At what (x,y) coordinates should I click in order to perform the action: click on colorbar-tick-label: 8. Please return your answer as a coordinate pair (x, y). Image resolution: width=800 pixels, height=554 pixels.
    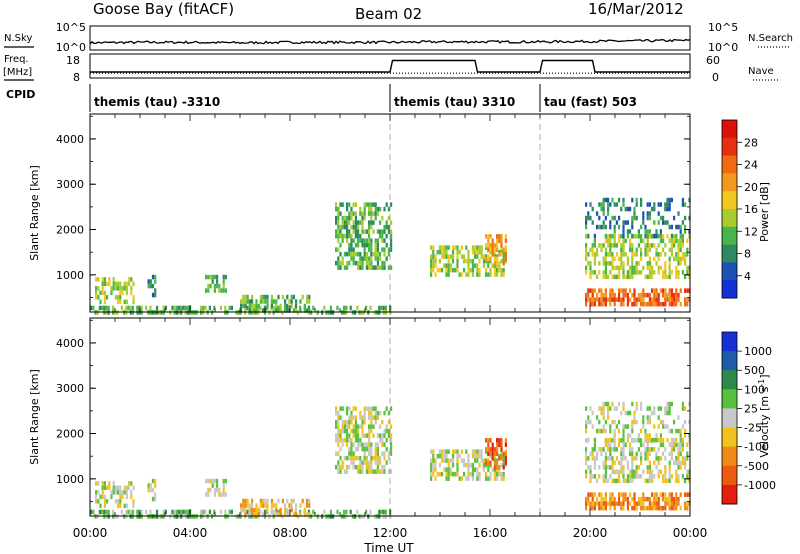
    Looking at the image, I should click on (747, 254).